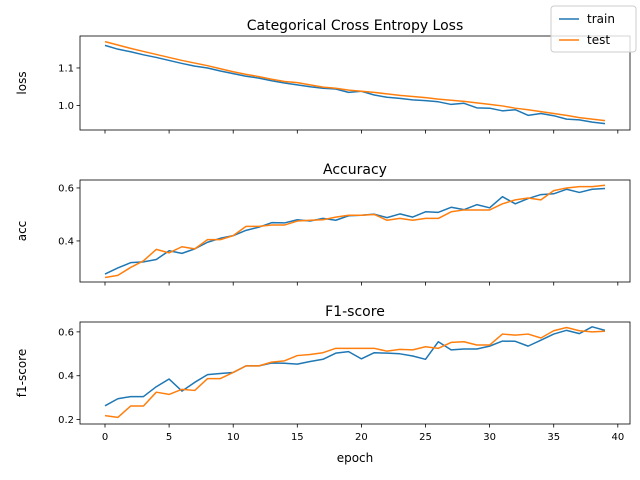 This screenshot has width=640, height=480. Describe the element at coordinates (66, 106) in the screenshot. I see `y-tick-label: 1.0` at that location.